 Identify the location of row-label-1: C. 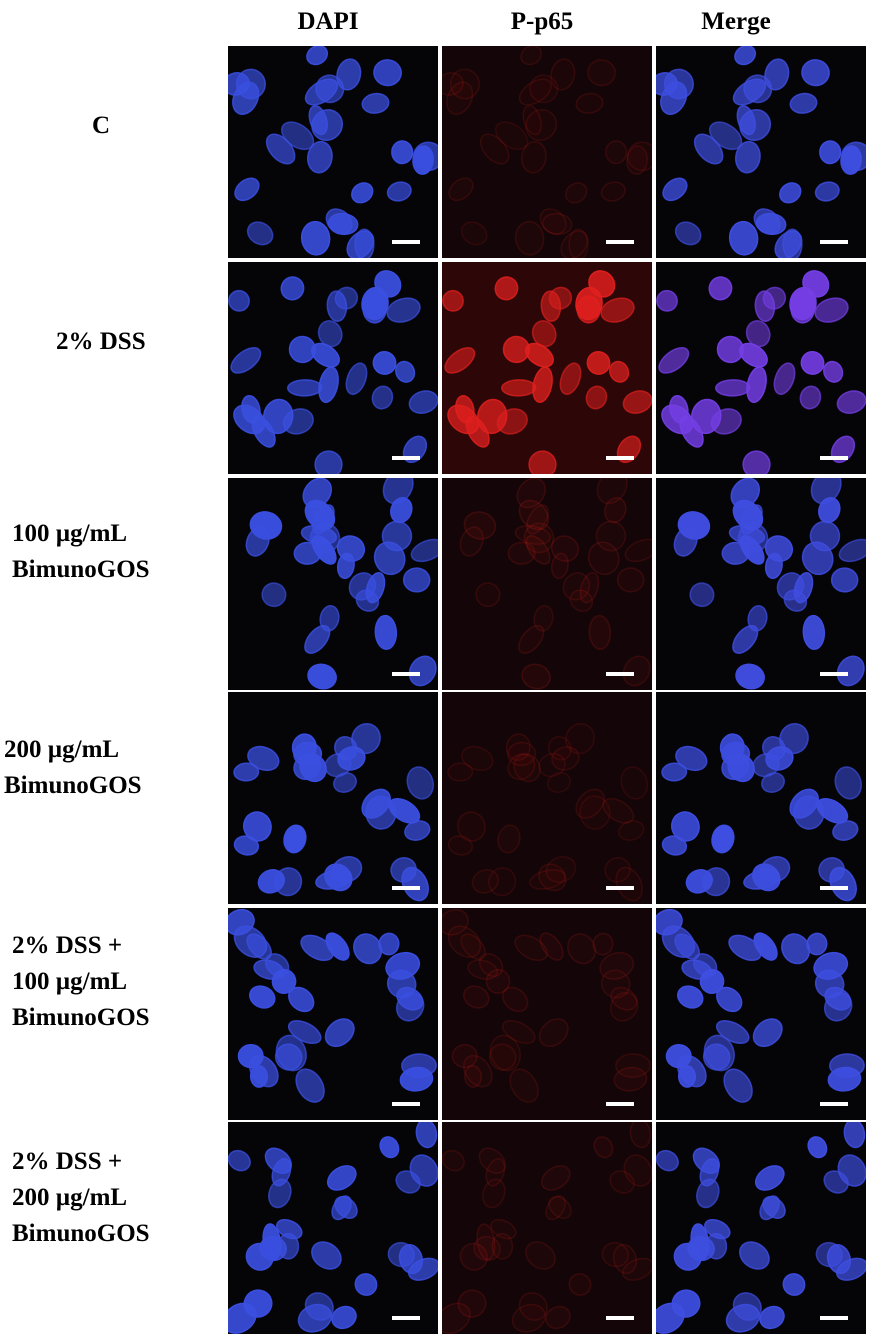
(101, 125).